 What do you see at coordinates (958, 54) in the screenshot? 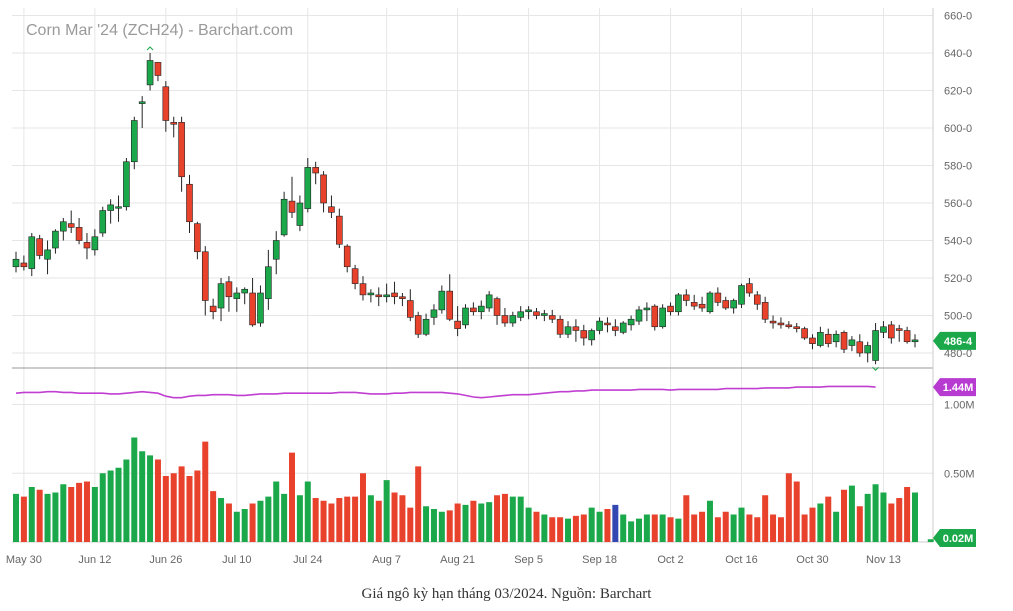
I see `price-tick-label: 640-0` at bounding box center [958, 54].